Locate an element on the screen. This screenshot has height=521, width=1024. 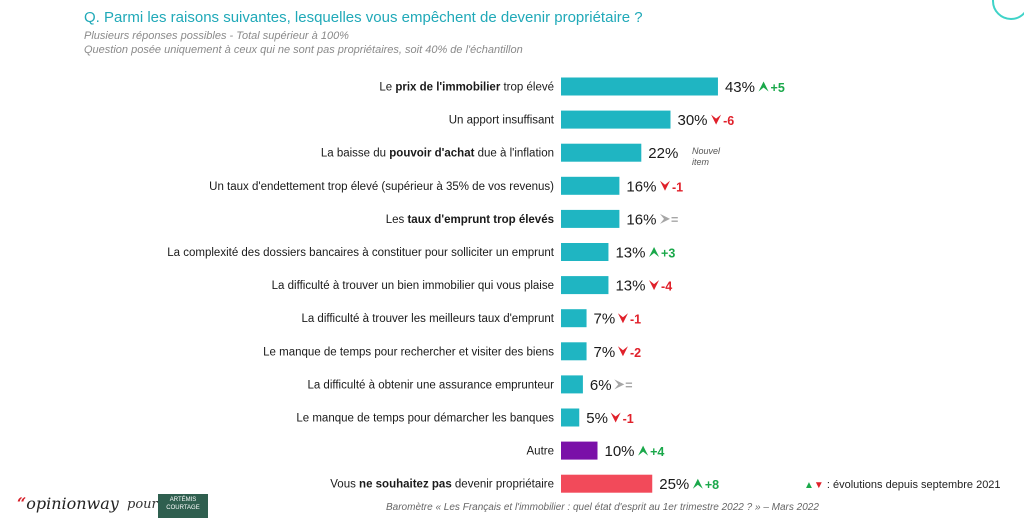
new-item-line-2: item is located at coordinates (701, 162).